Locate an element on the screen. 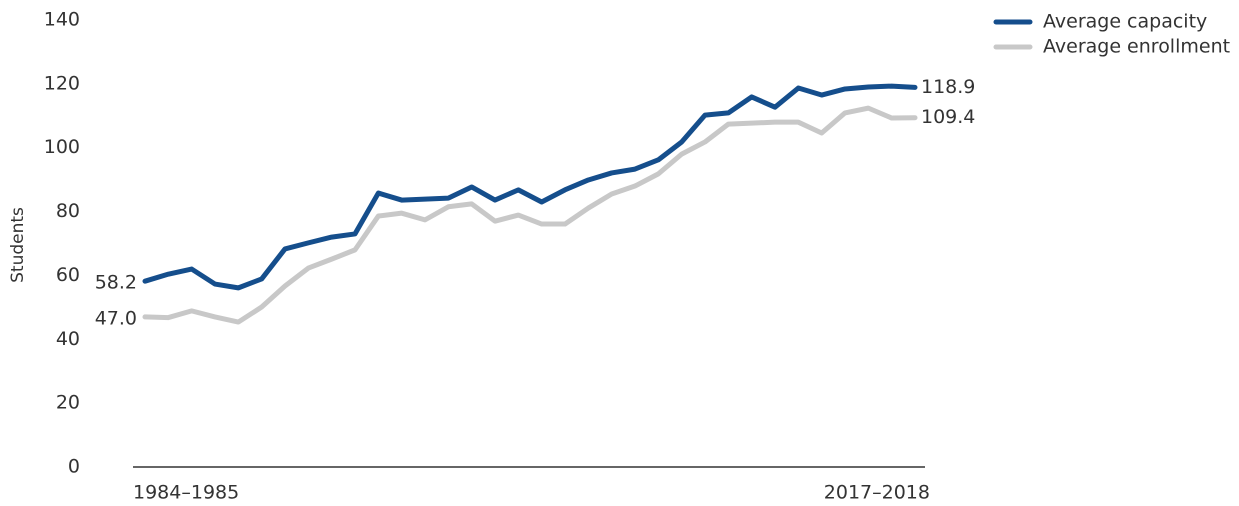 This screenshot has width=1239, height=506. y-tick-label: 100 is located at coordinates (62, 147).